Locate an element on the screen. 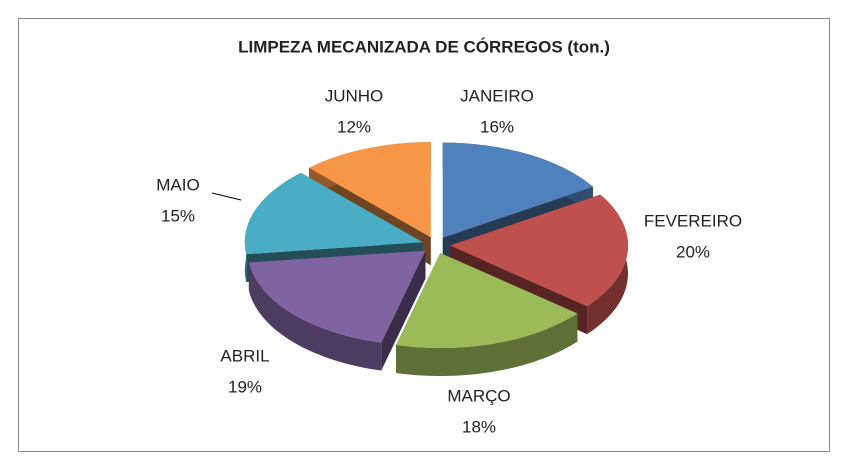 The image size is (848, 471). data-label-name: JANEIRO is located at coordinates (497, 95).